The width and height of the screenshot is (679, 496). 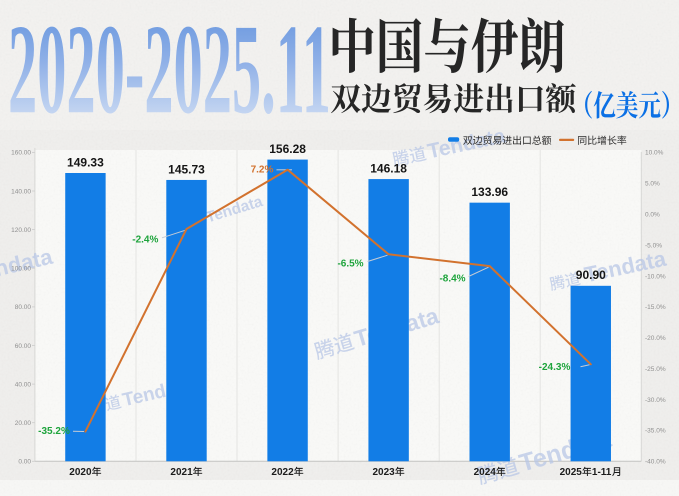 I want to click on svg-text: -2.4%, so click(x=145, y=239).